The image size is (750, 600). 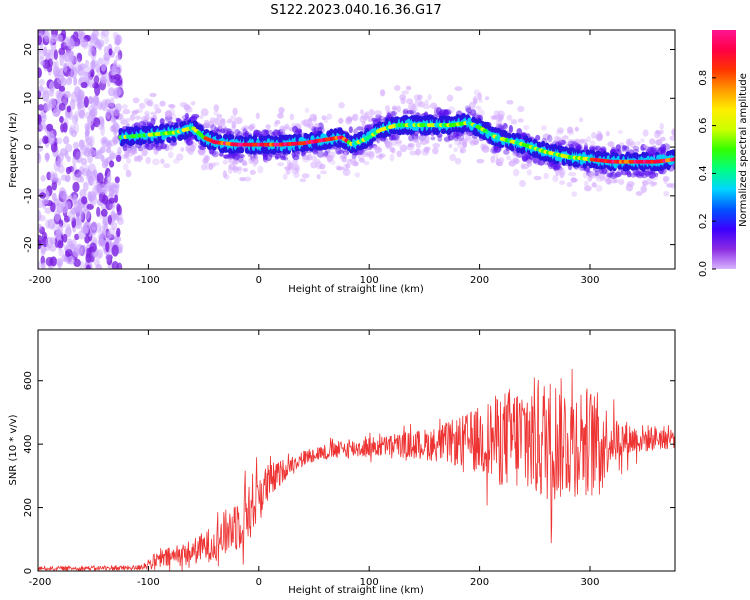 I want to click on spectrogram-x-tick-label: -200, so click(x=40, y=280).